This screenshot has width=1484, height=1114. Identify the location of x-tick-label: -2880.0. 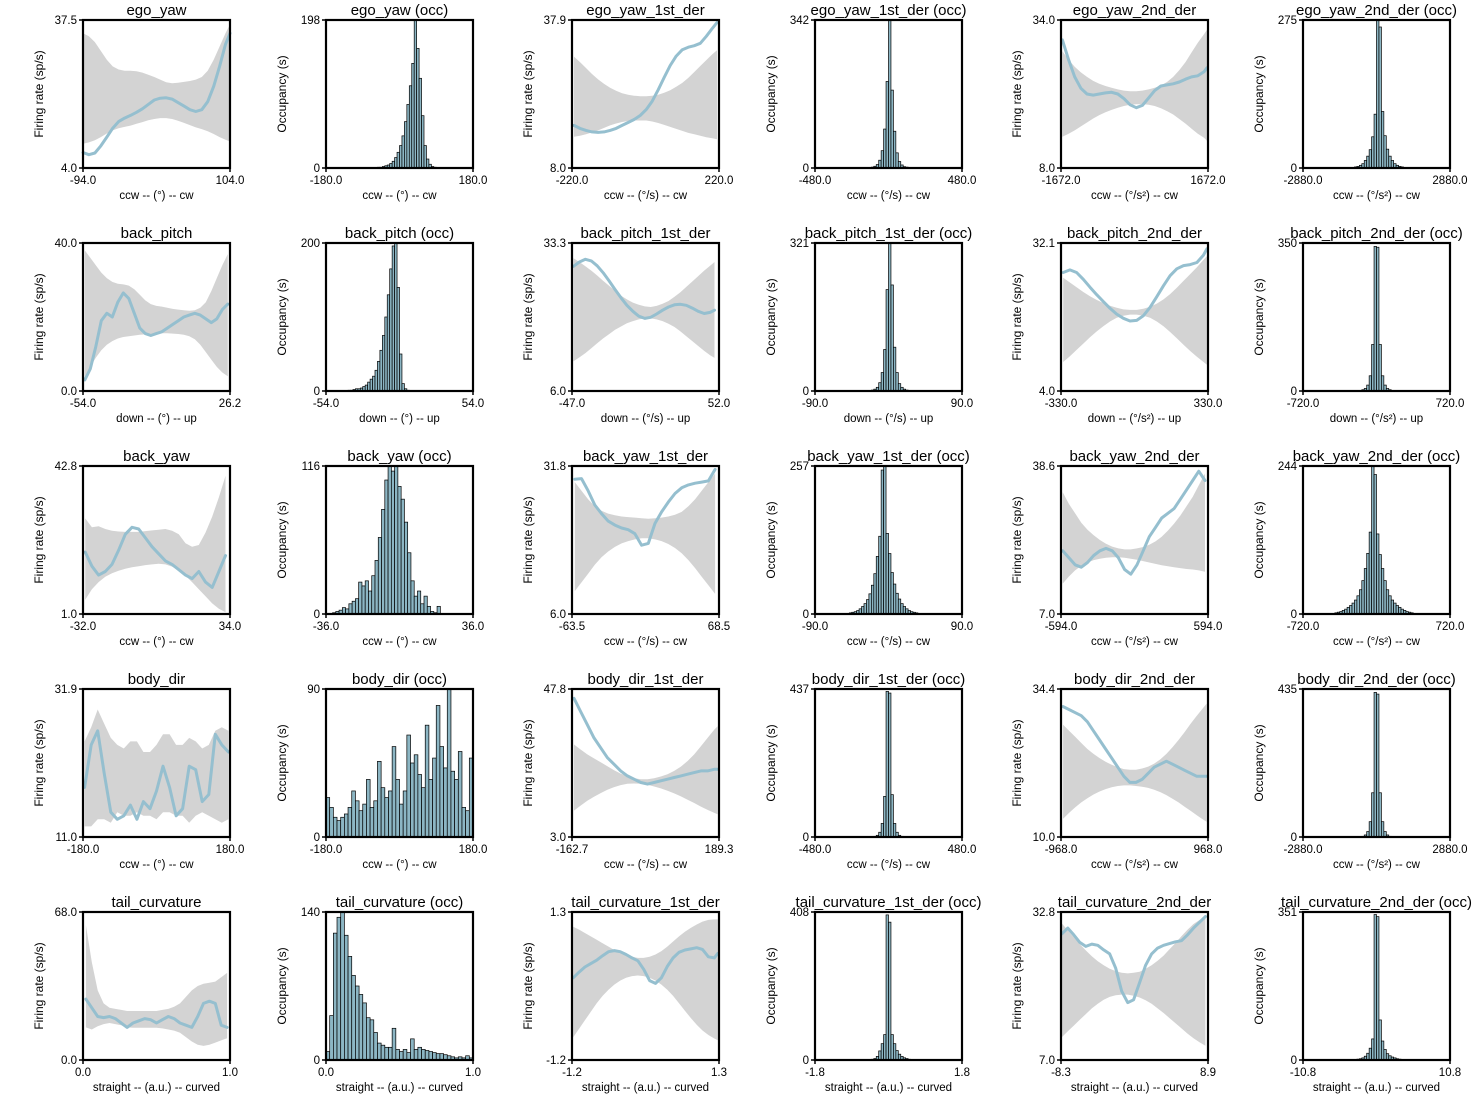
(1302, 181).